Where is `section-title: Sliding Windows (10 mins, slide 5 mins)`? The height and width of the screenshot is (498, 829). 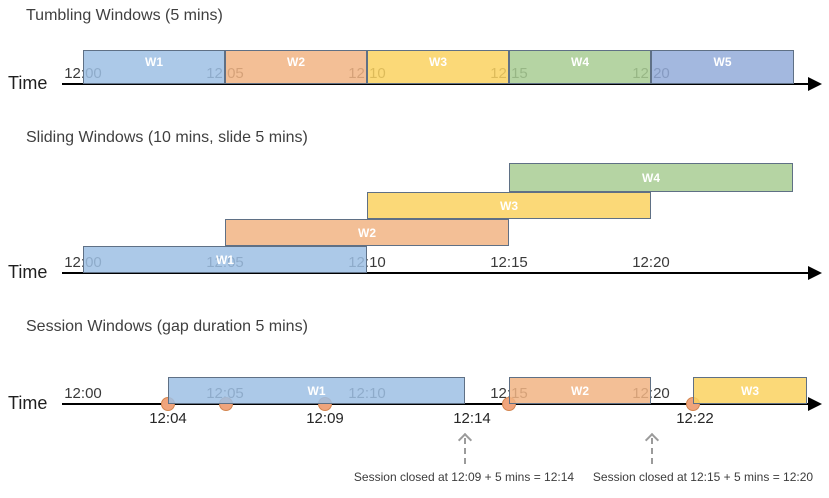
section-title: Sliding Windows (10 mins, slide 5 mins) is located at coordinates (167, 137).